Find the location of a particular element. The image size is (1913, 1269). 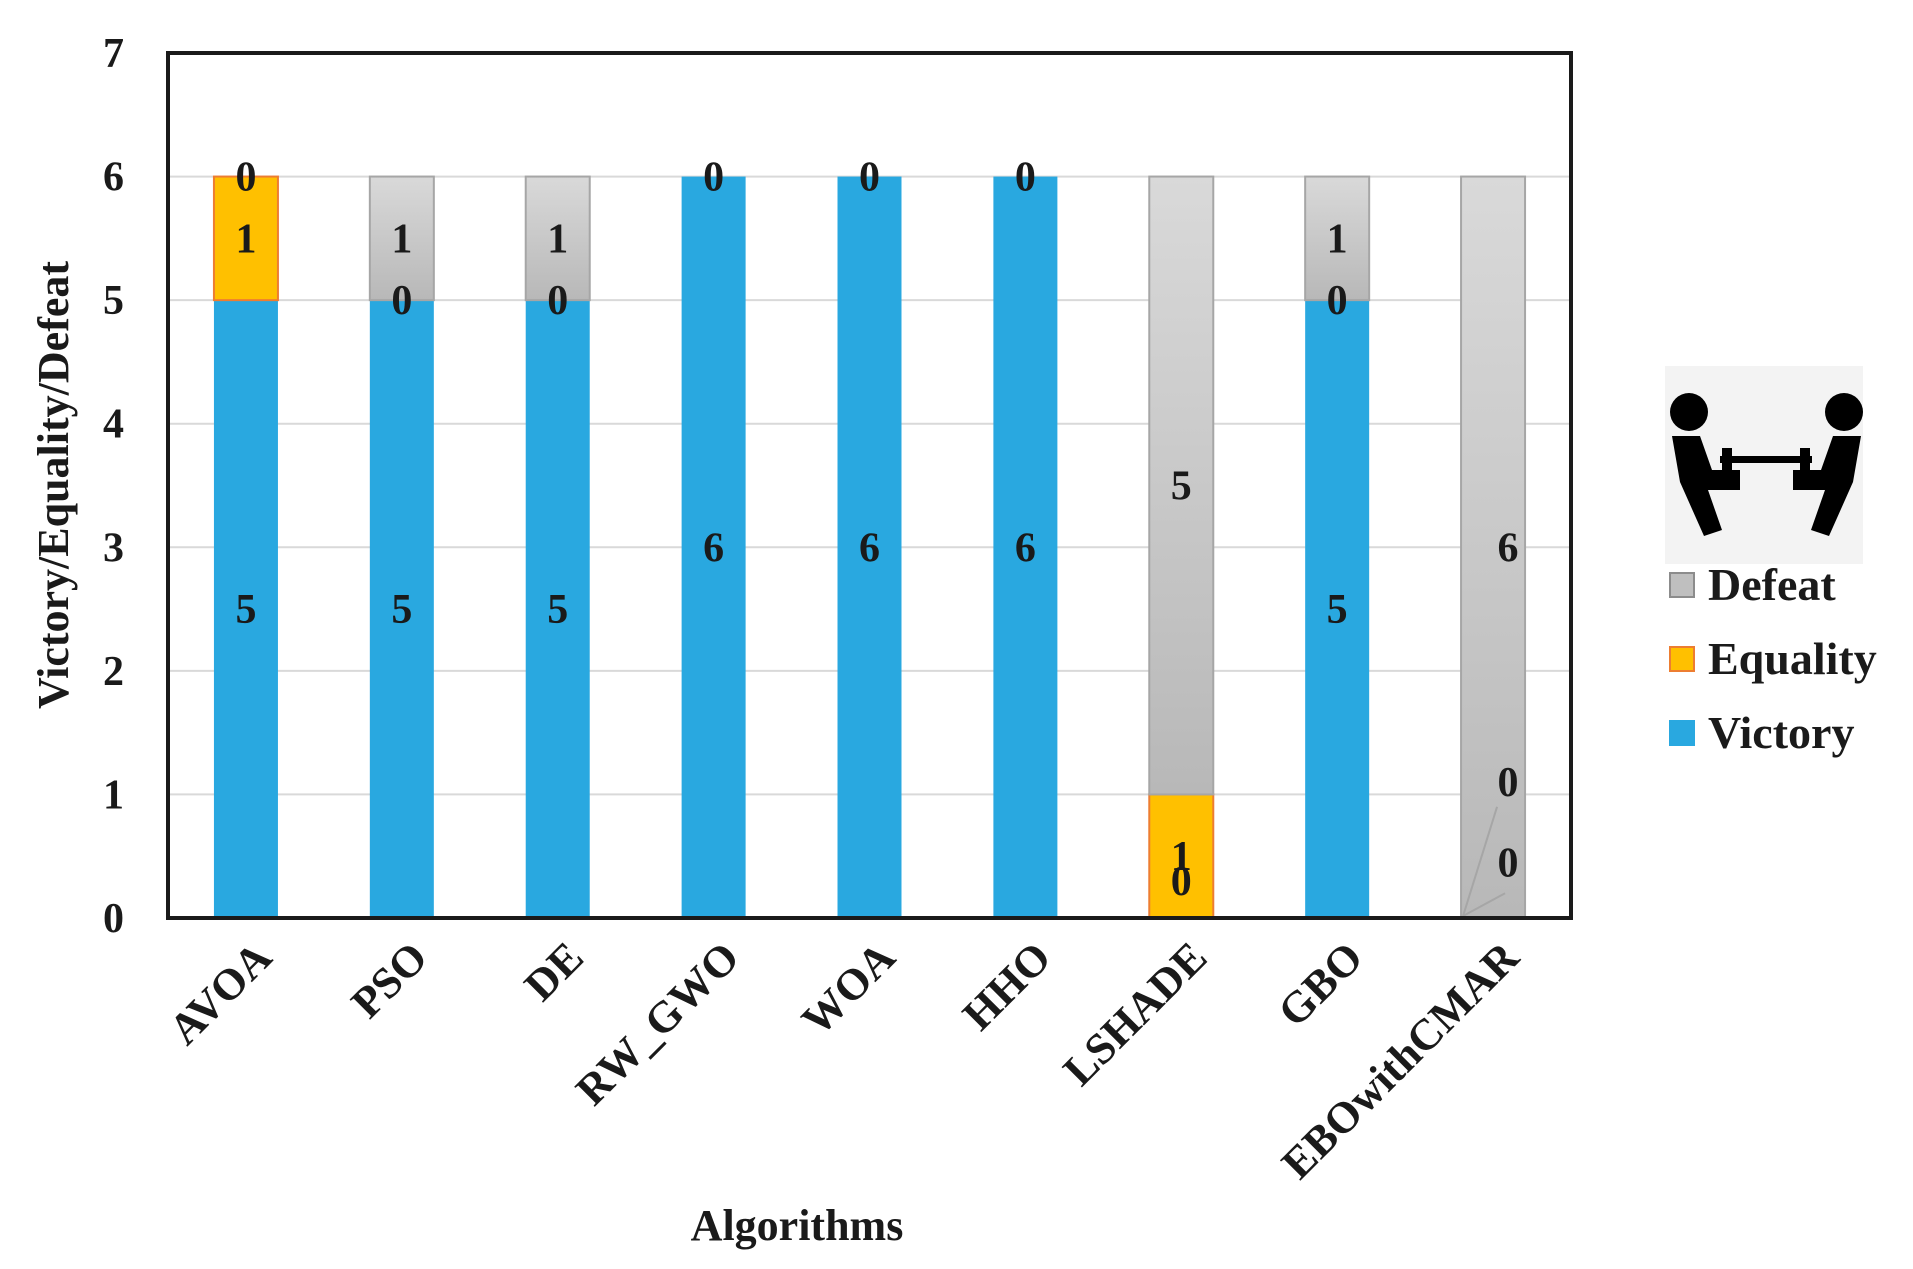

bar-defeat-pso is located at coordinates (401, 238).